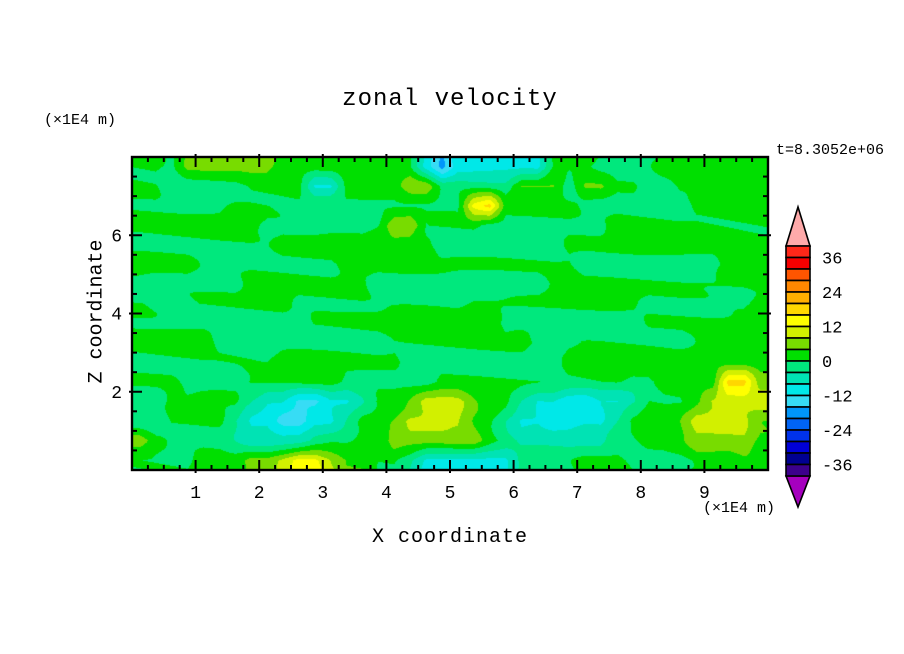  What do you see at coordinates (798, 357) in the screenshot?
I see `colorbar` at bounding box center [798, 357].